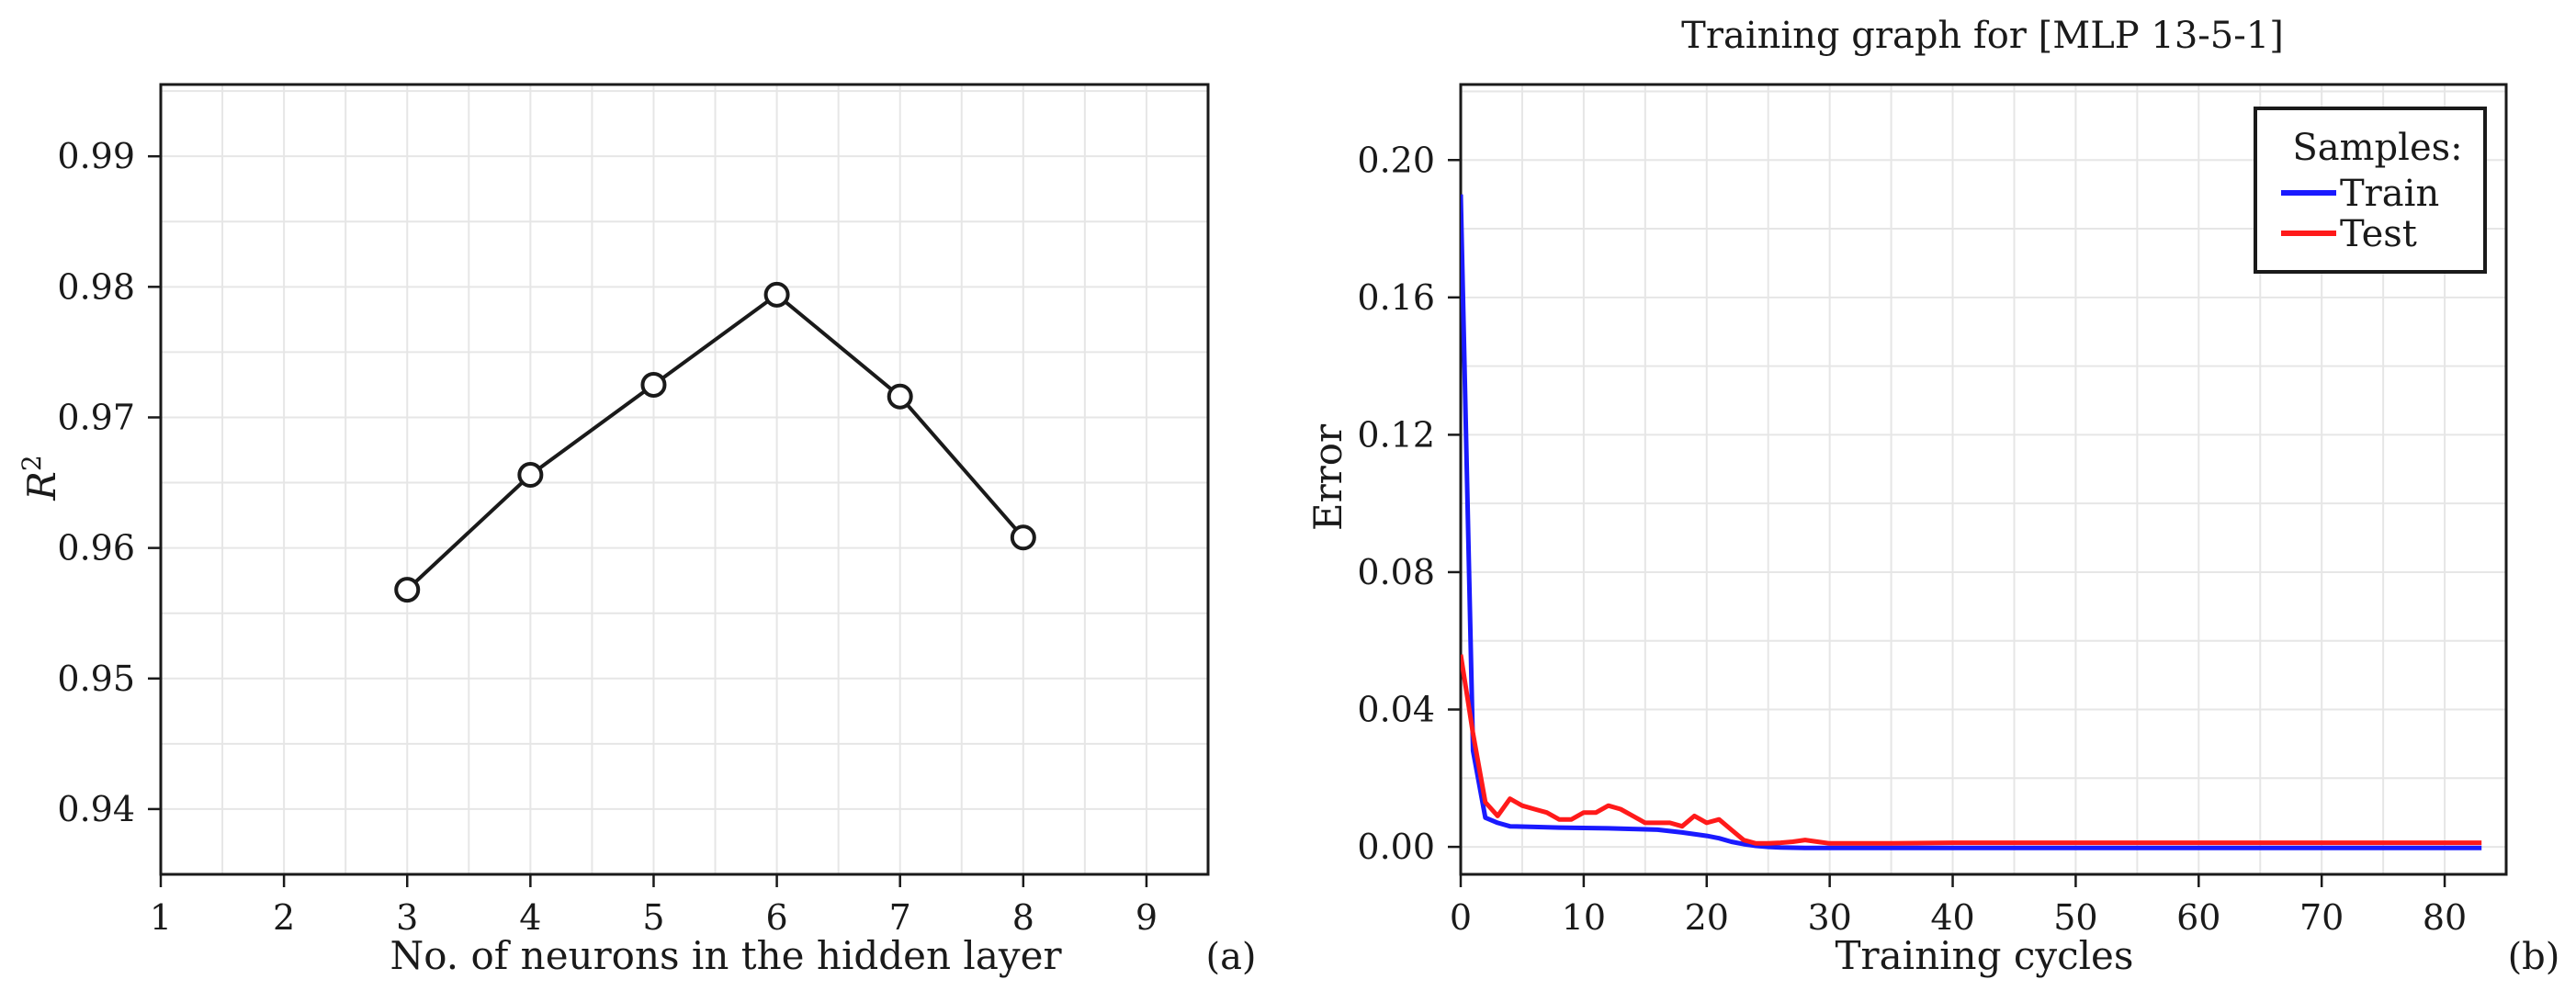 The image size is (2576, 1002). What do you see at coordinates (96, 809) in the screenshot?
I see `y-tick-label: 0.94` at bounding box center [96, 809].